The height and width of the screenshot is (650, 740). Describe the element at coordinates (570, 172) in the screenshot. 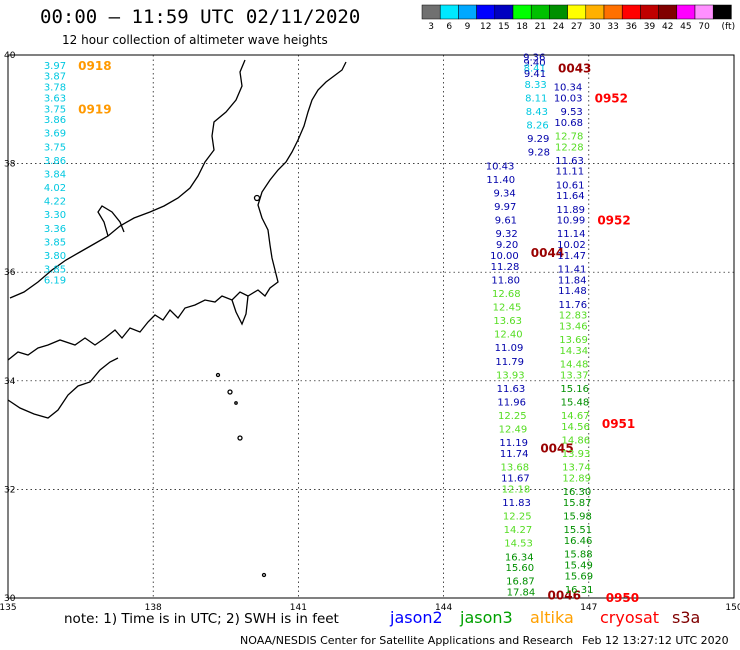

I see `wave-height-value: 11.11` at that location.